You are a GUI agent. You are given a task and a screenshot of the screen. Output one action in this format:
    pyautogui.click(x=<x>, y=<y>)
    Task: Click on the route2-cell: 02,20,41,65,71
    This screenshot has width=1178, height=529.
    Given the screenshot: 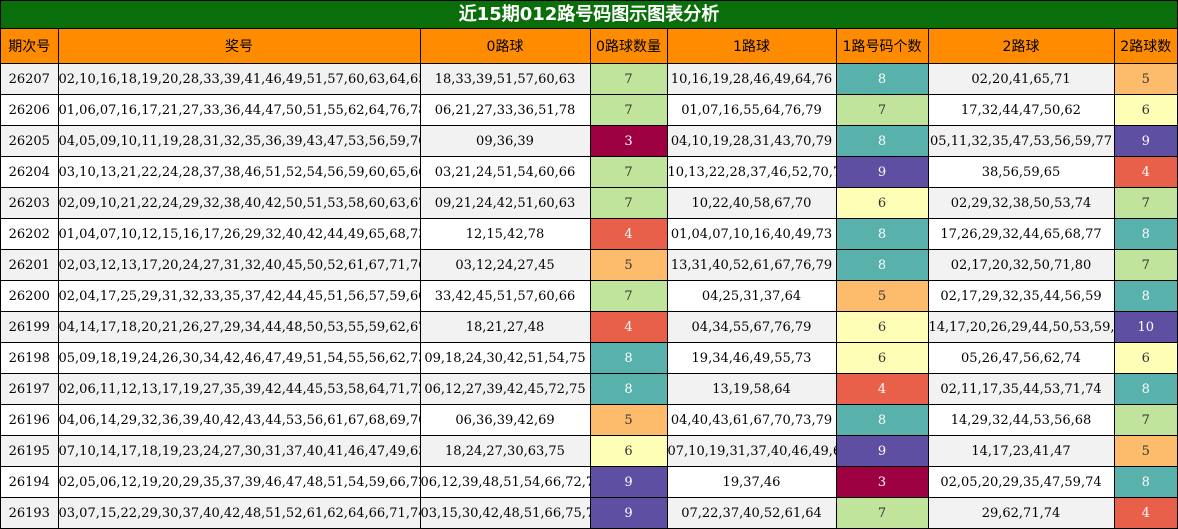 What is the action you would take?
    pyautogui.click(x=1021, y=79)
    